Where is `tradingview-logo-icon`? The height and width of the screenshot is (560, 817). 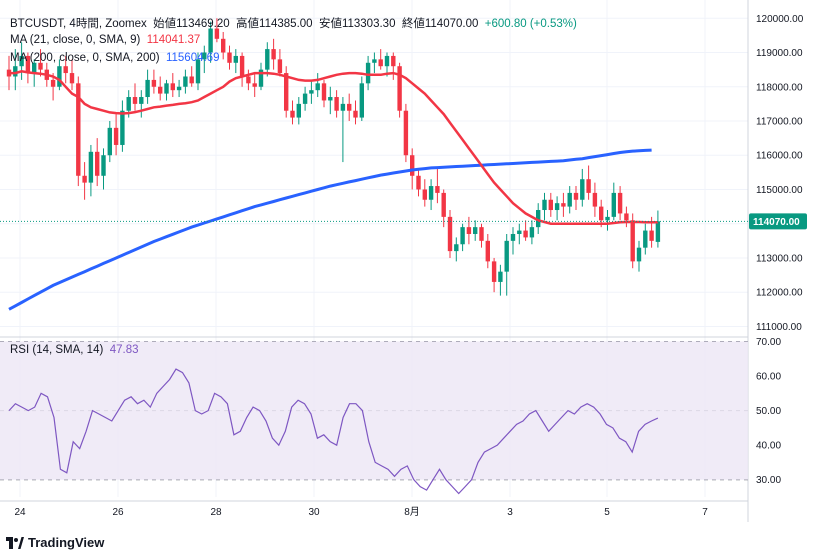
tradingview-logo-icon is located at coordinates (15, 542).